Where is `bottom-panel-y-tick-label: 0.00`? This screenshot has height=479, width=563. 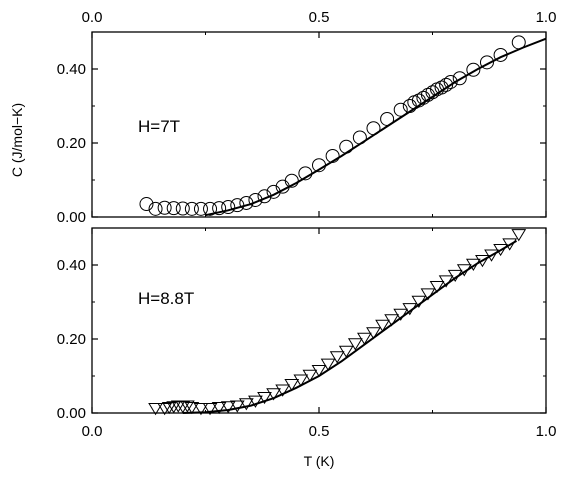
bottom-panel-y-tick-label: 0.00 is located at coordinates (71, 413).